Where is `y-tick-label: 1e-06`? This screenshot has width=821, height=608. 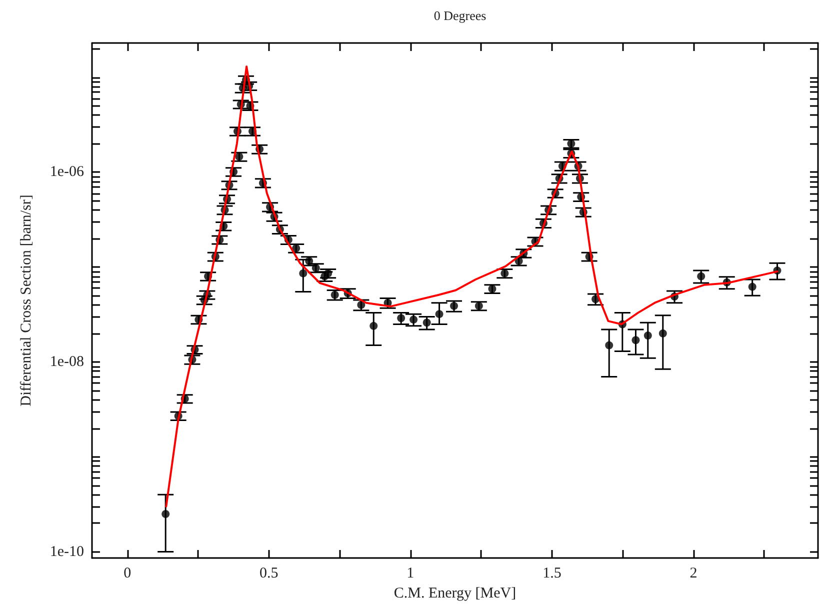 y-tick-label: 1e-06 is located at coordinates (67, 172).